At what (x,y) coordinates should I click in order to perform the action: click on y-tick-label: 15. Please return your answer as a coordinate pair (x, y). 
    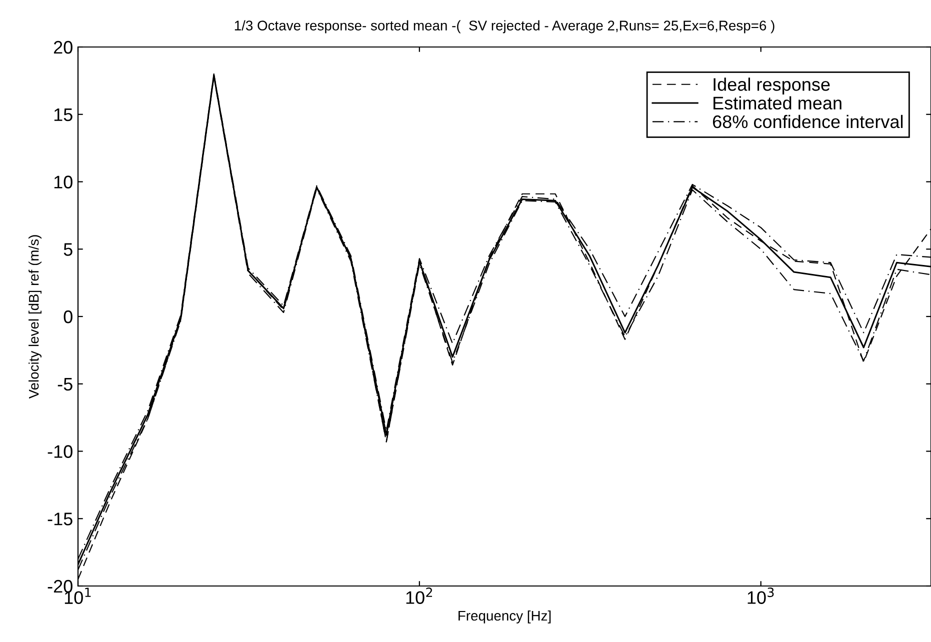
    Looking at the image, I should click on (63, 115).